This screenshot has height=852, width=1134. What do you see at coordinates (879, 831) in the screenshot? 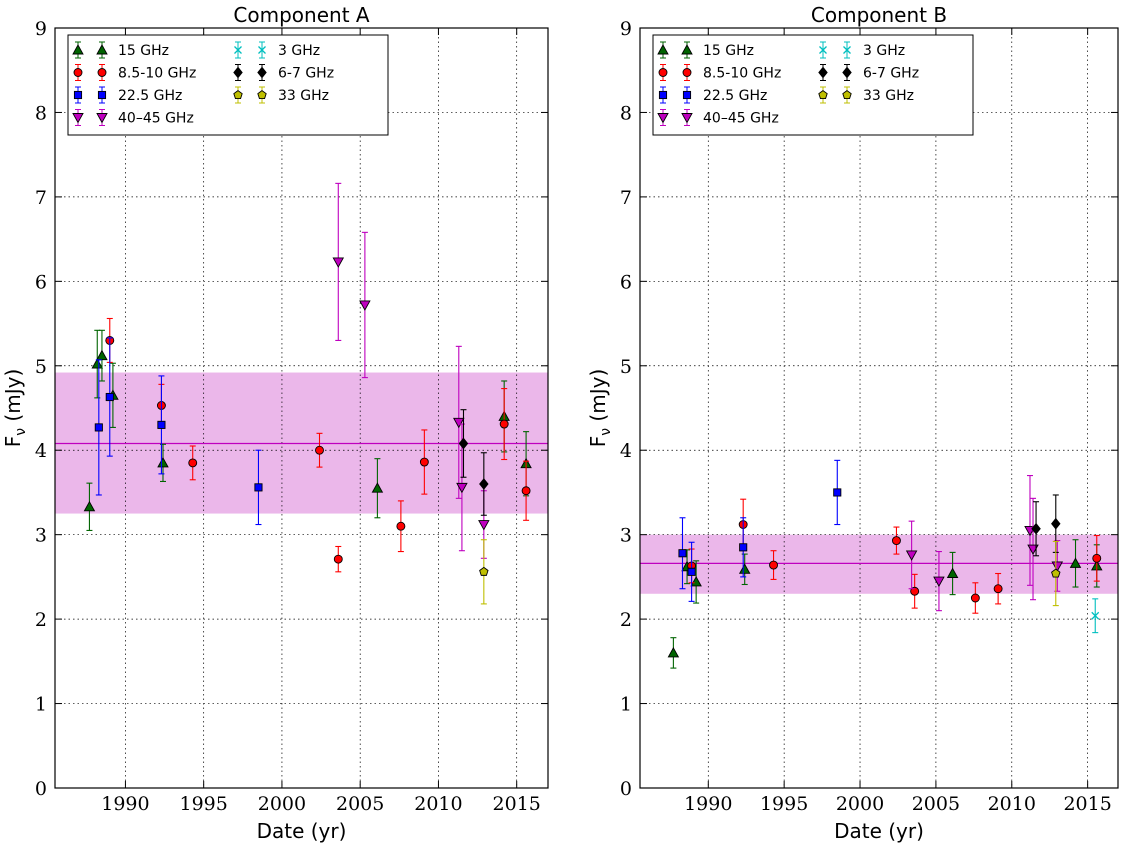
I see `x-axis-label: Date (yr)` at bounding box center [879, 831].